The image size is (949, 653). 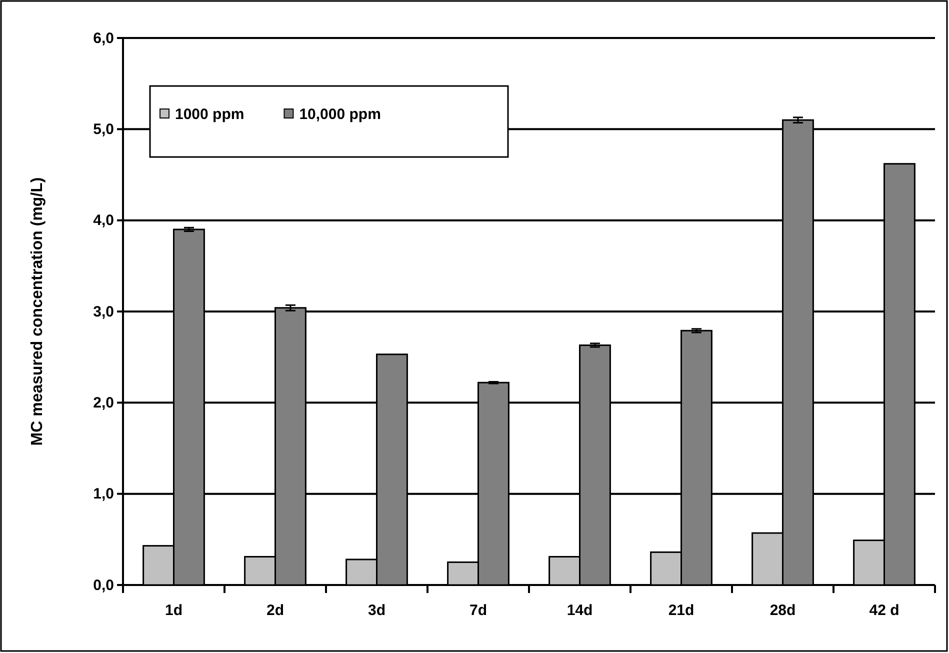 What do you see at coordinates (209, 114) in the screenshot?
I see `legend-label: 1000 ppm` at bounding box center [209, 114].